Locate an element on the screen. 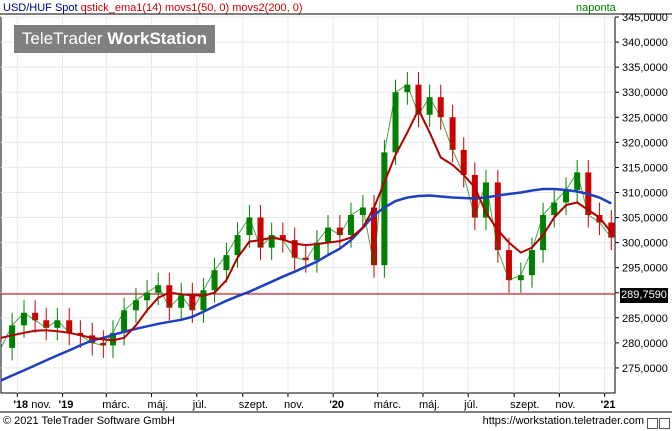 The height and width of the screenshot is (431, 672). copyright-text: © 2021 TeleTrader Software GmbH is located at coordinates (89, 421).